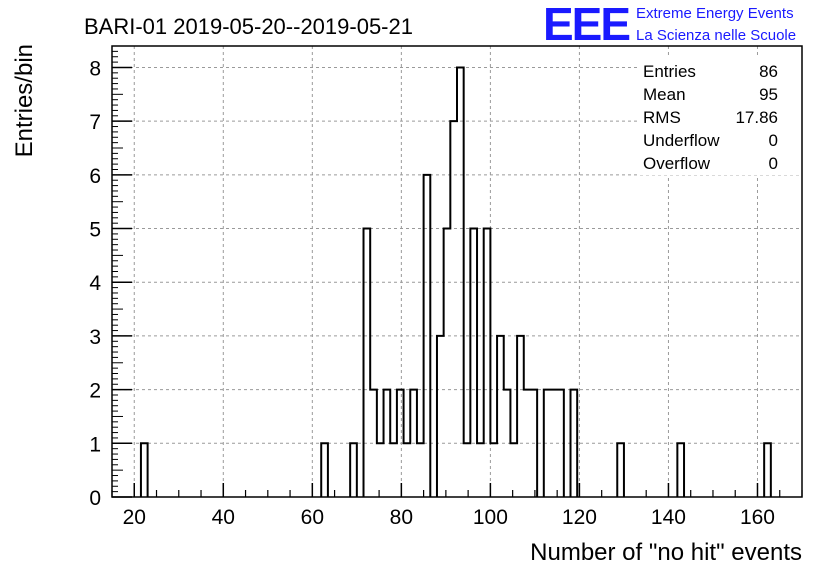 The height and width of the screenshot is (572, 836). What do you see at coordinates (664, 94) in the screenshot?
I see `stats-label: Mean` at bounding box center [664, 94].